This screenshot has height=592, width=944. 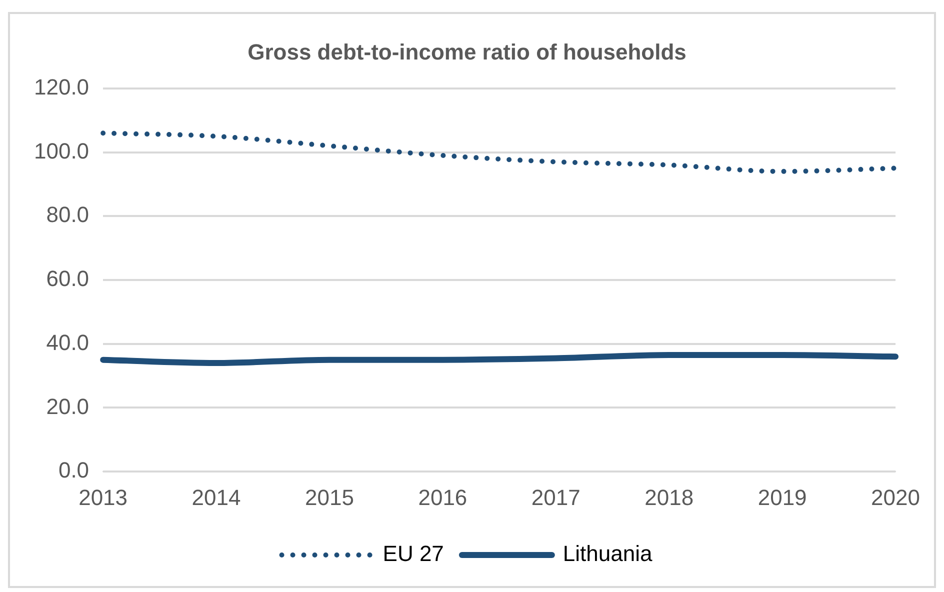 I want to click on y-tick-label: 120.0, so click(x=62, y=87).